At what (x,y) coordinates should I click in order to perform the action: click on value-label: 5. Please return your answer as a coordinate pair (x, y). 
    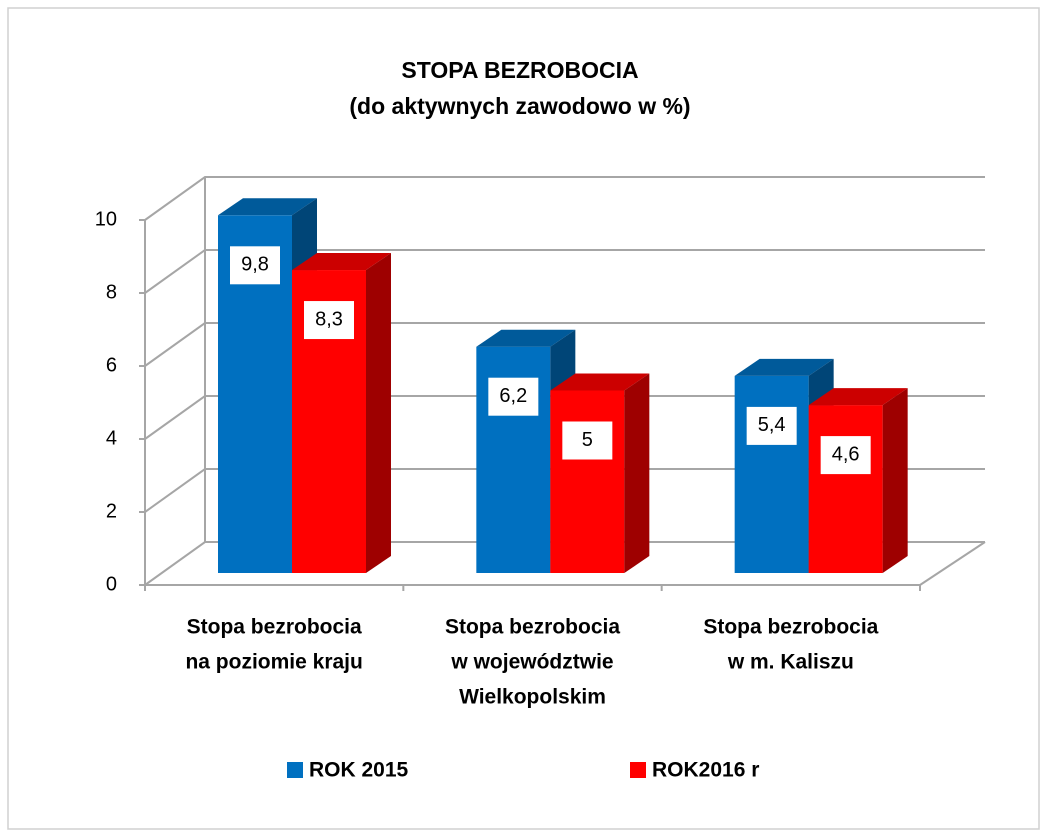
    Looking at the image, I should click on (587, 440).